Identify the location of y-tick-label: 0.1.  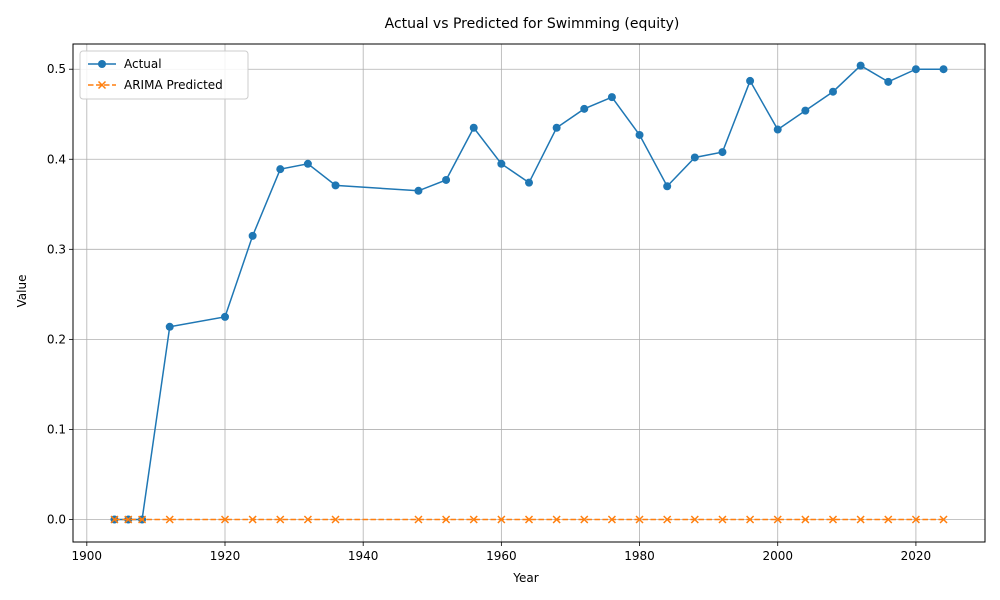
(56, 429).